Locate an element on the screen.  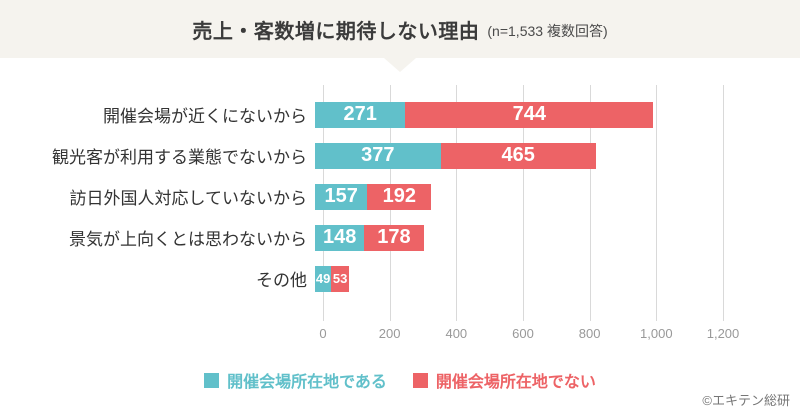
bar-segment-2: 465 is located at coordinates (518, 155).